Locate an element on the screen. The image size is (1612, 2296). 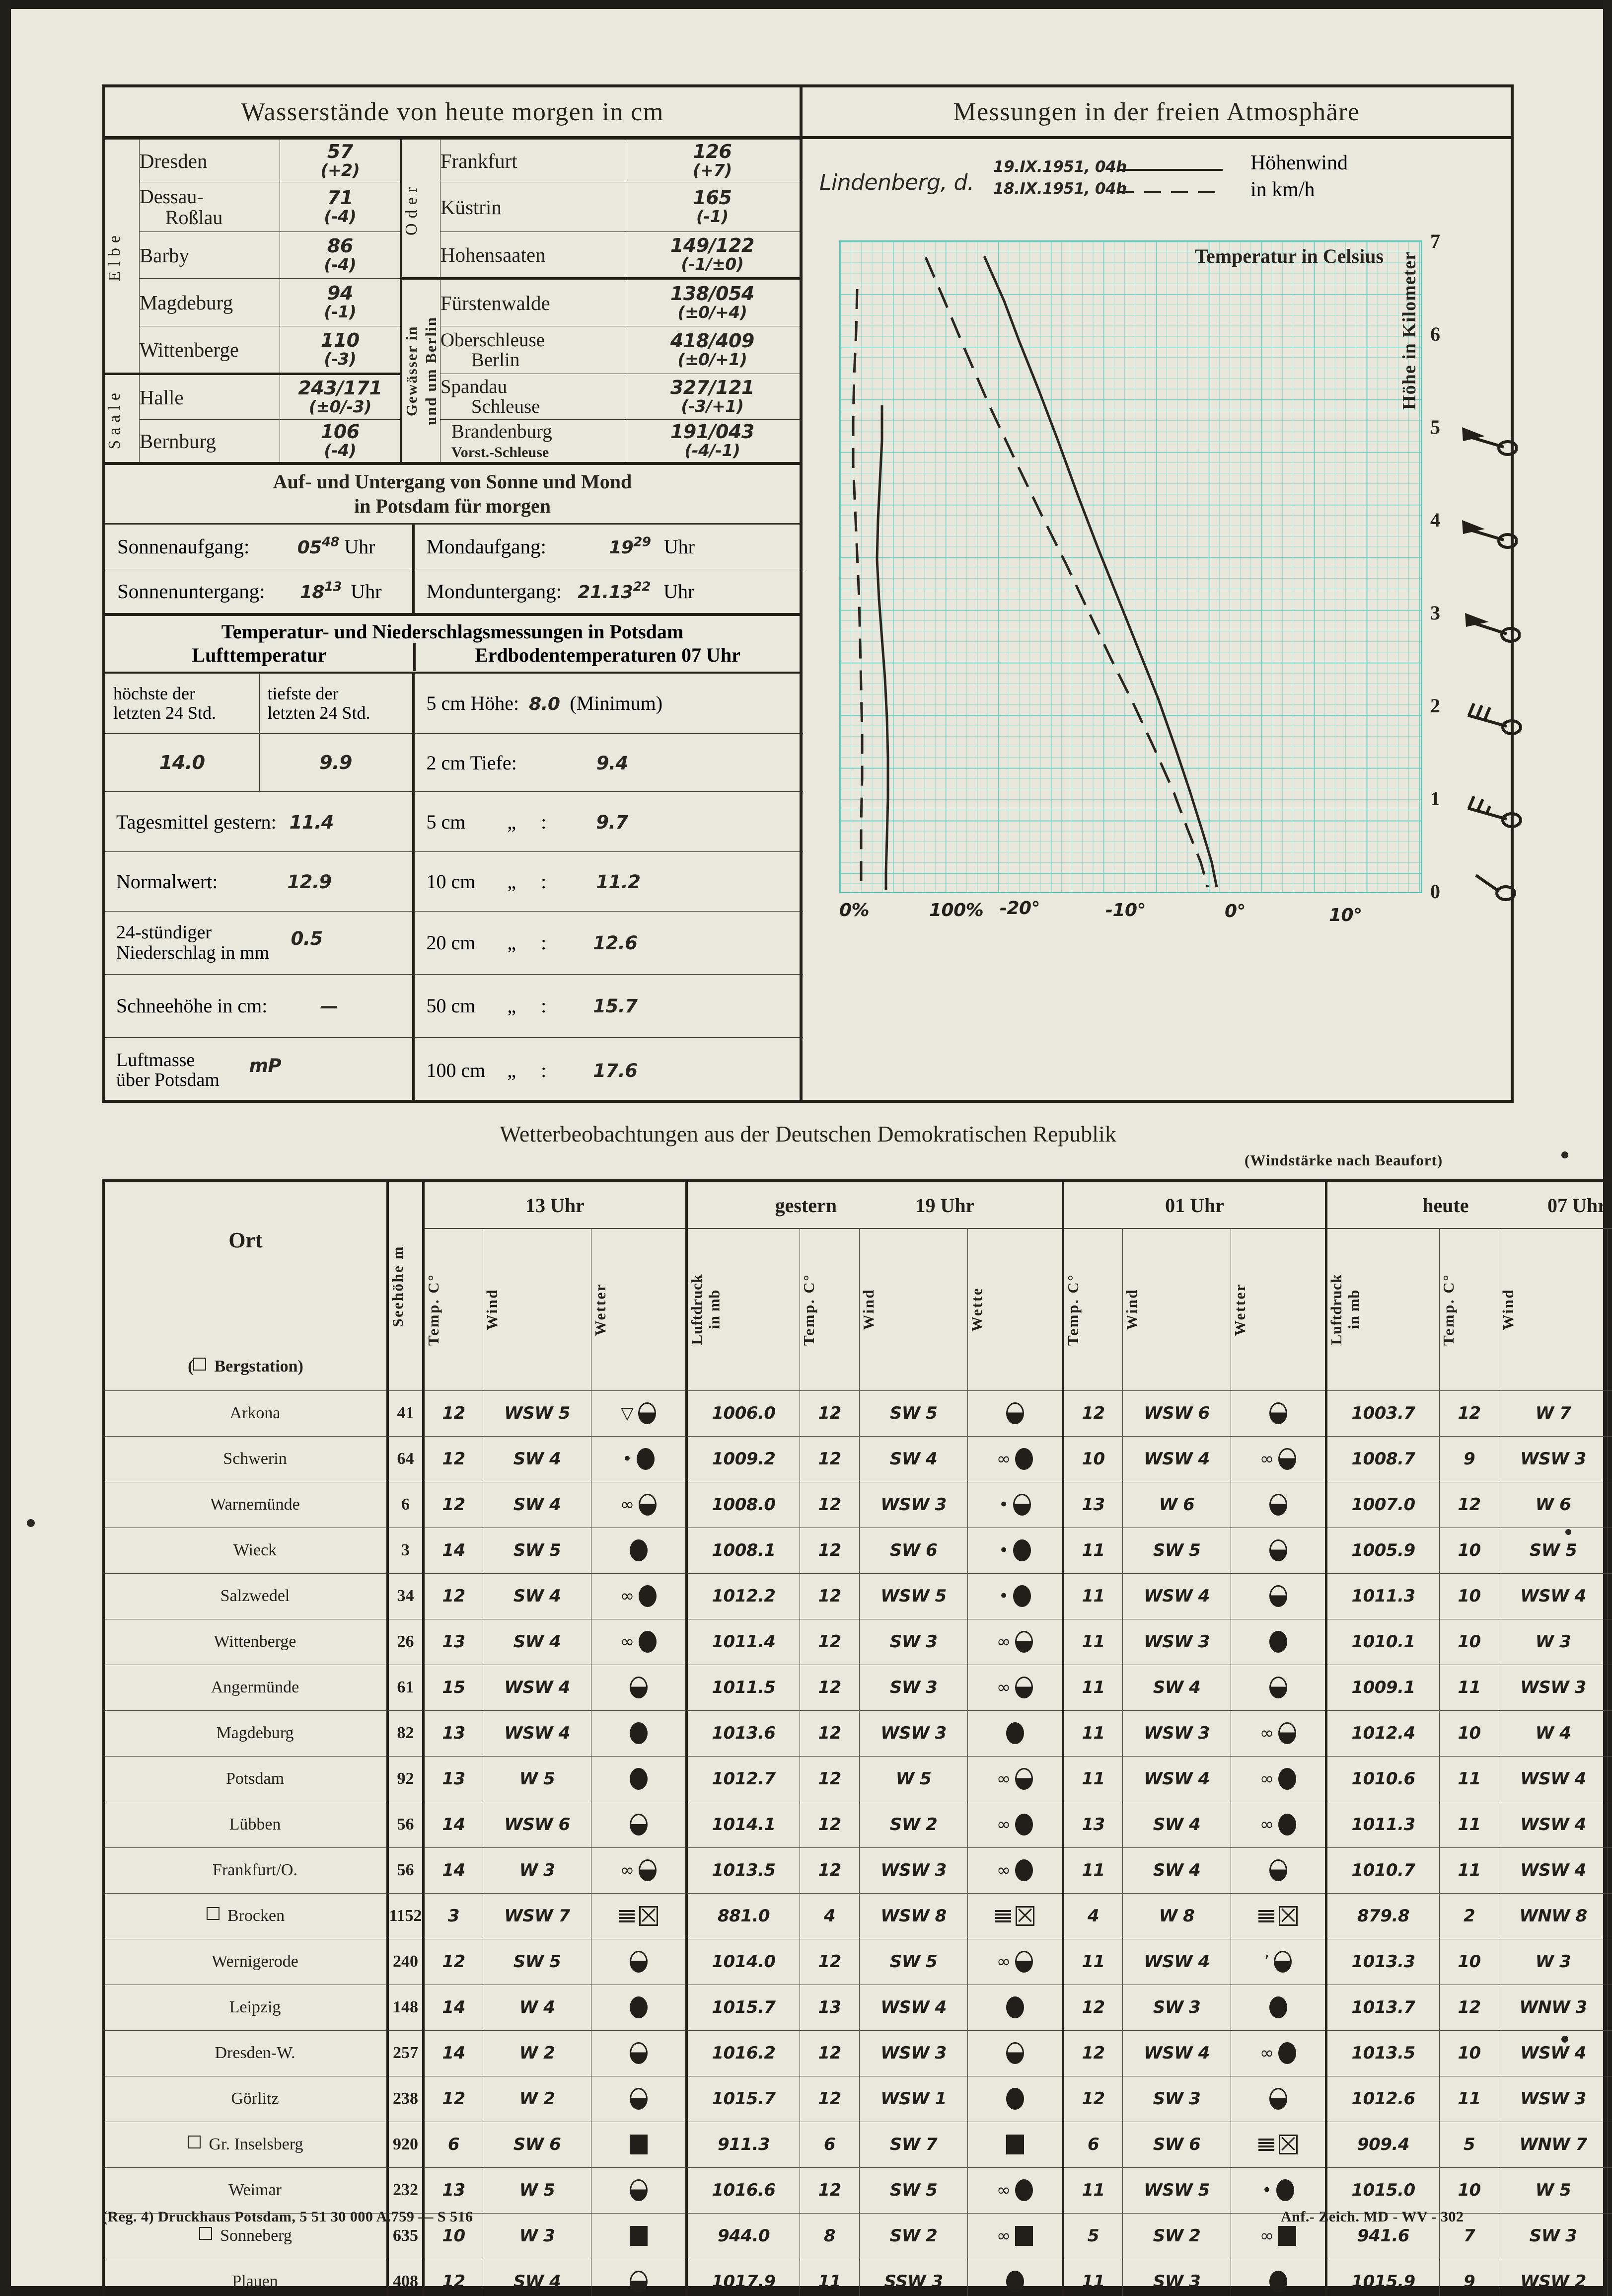
water-place: Fürstenwalde is located at coordinates (532, 301).